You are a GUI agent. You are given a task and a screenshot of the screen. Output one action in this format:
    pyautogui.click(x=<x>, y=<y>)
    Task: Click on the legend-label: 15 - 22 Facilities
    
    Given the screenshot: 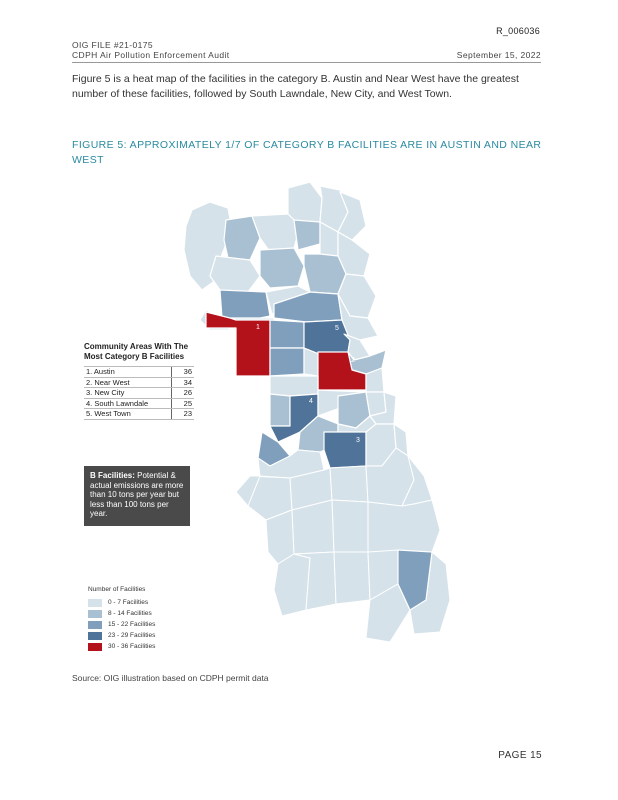 What is the action you would take?
    pyautogui.click(x=132, y=624)
    